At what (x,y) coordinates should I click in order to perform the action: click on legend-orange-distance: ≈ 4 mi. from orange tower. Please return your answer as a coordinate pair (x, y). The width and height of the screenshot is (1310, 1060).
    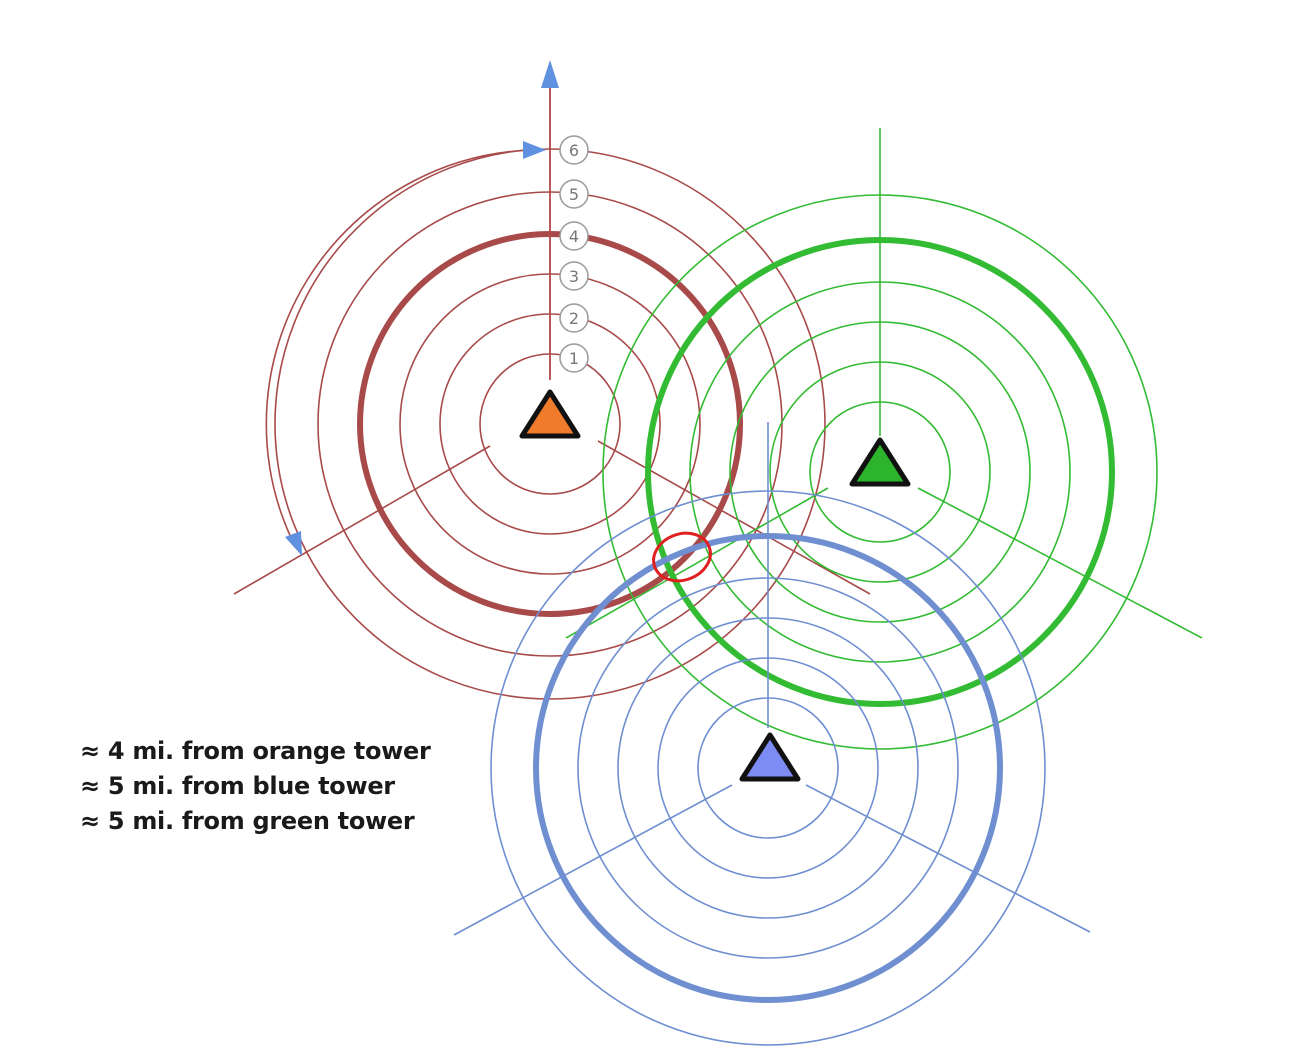
    Looking at the image, I should click on (255, 751).